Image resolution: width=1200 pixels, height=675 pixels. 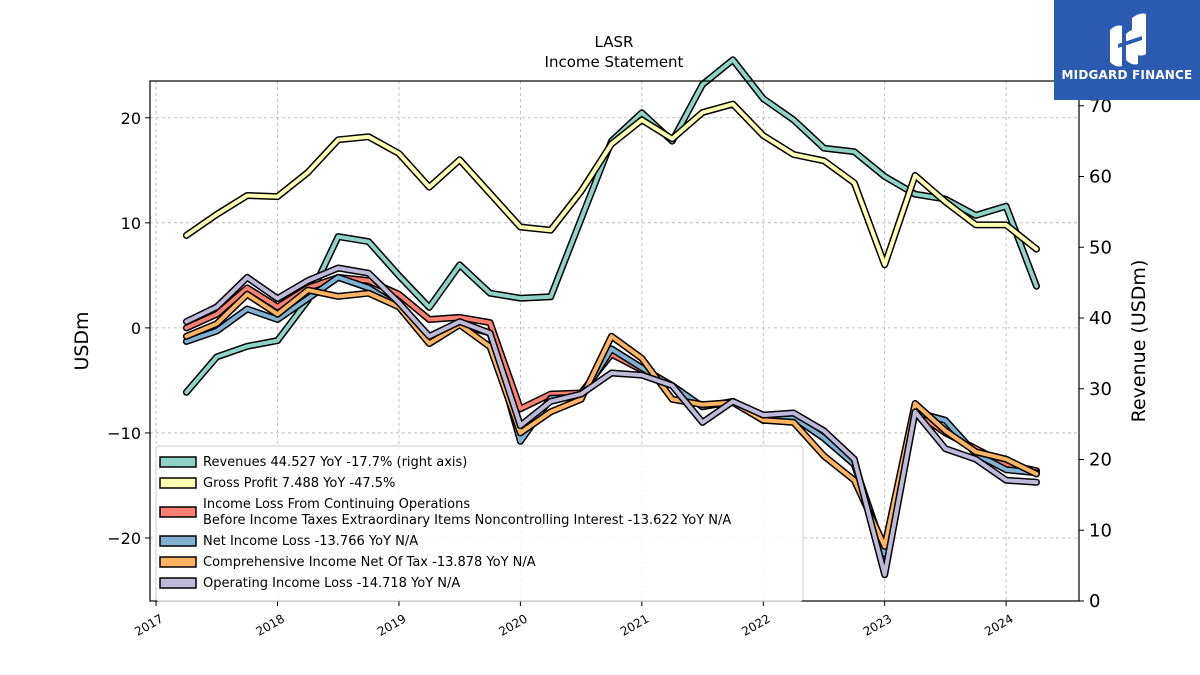 I want to click on x-tick-label: 2017, so click(x=148, y=624).